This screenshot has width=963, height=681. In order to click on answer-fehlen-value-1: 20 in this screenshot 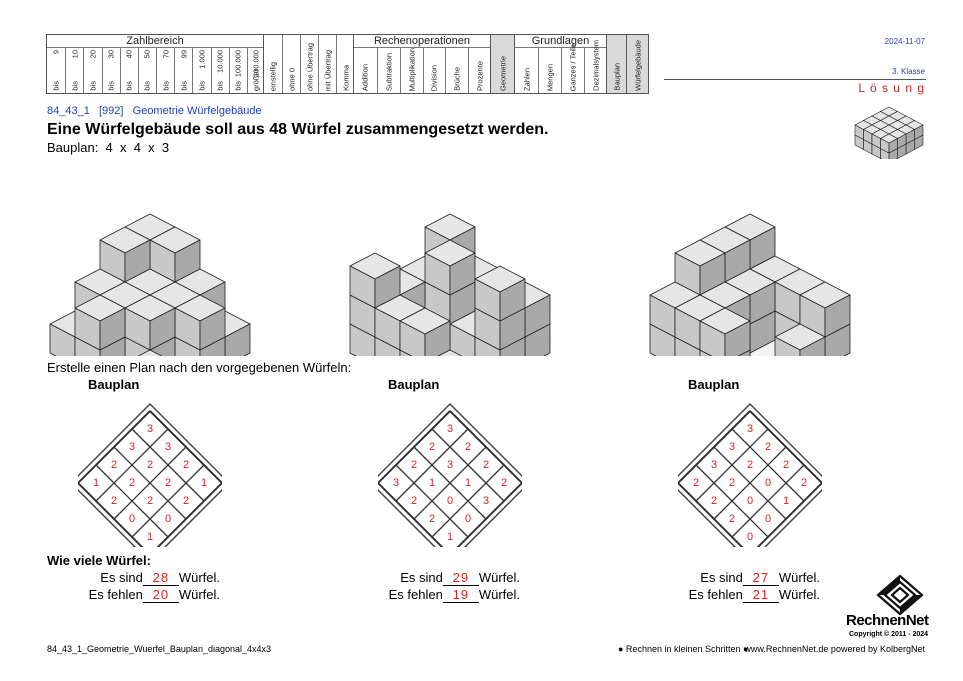, I will do `click(160, 595)`.